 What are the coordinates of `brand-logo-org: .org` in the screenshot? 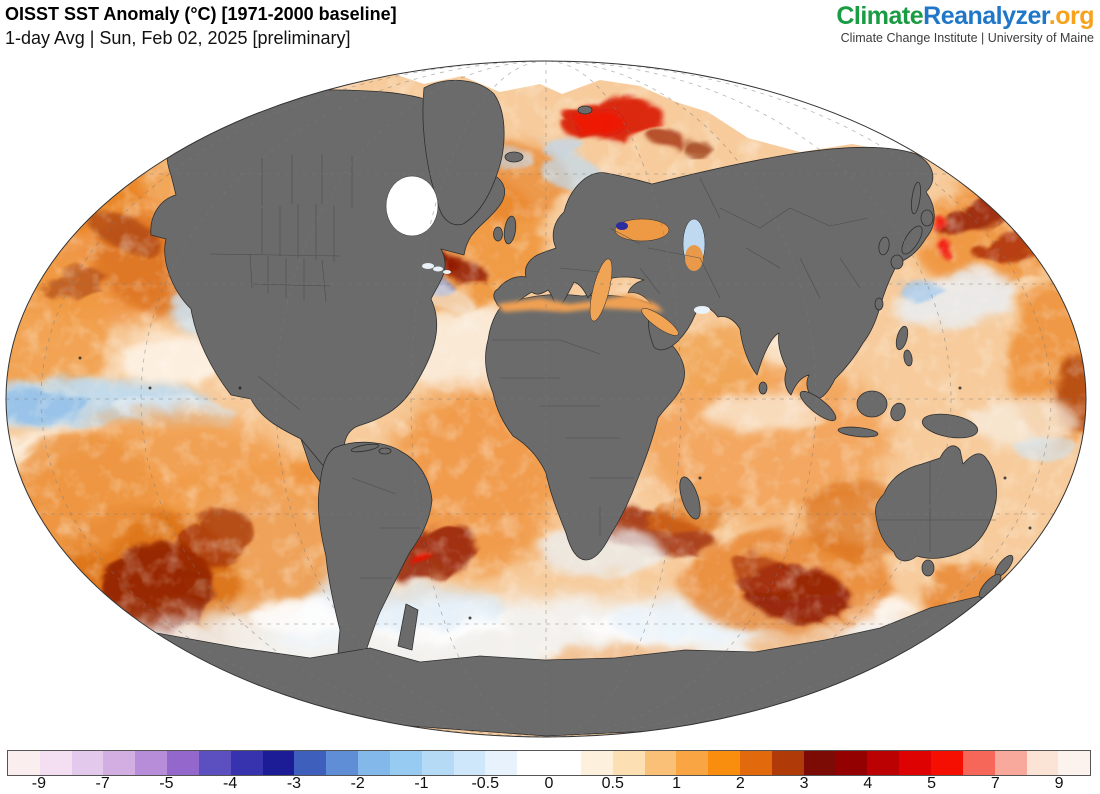 It's located at (1071, 16).